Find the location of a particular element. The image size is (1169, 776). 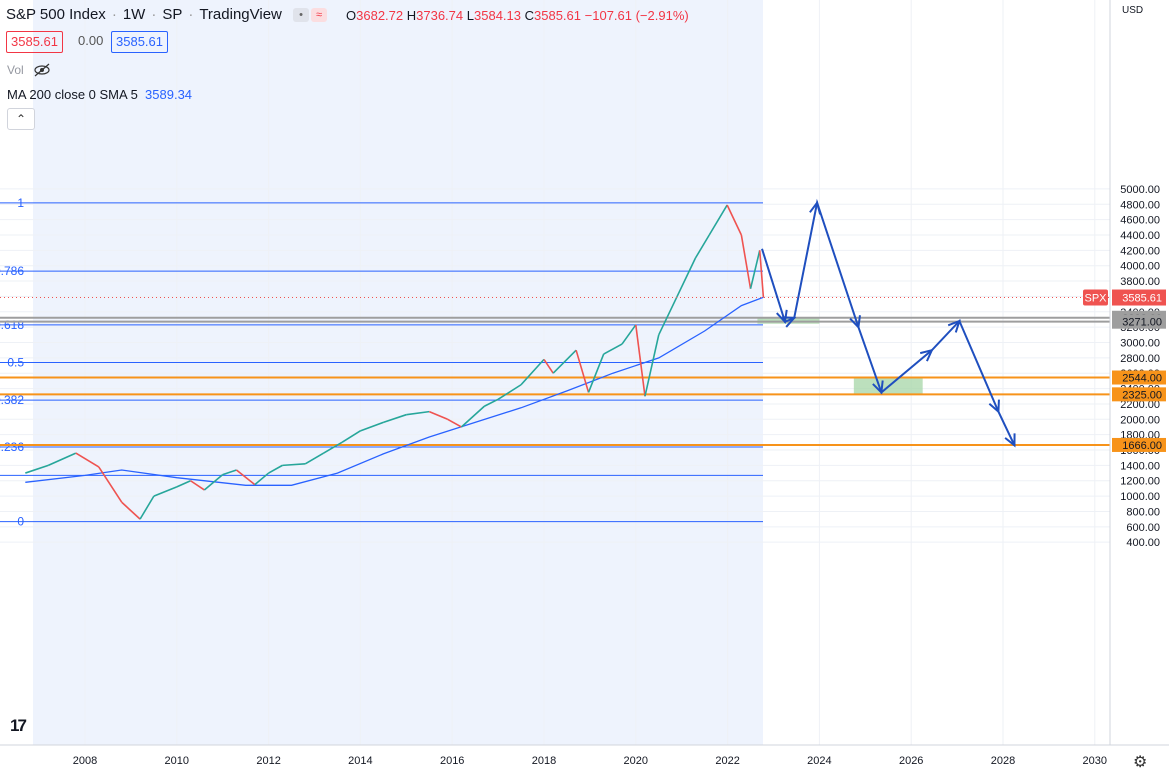

chevron-up-icon: ⌃ is located at coordinates (21, 119).